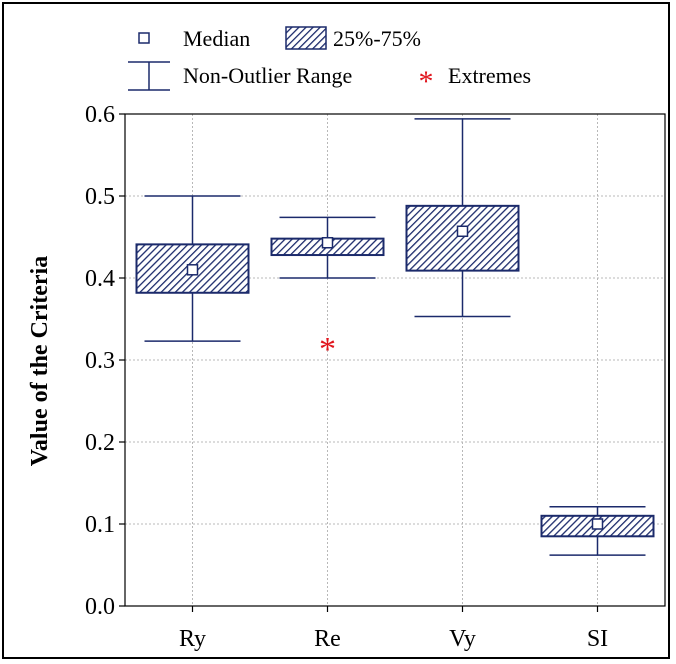 This screenshot has width=676, height=664. I want to click on y-tick-label: 0.6, so click(100, 115).